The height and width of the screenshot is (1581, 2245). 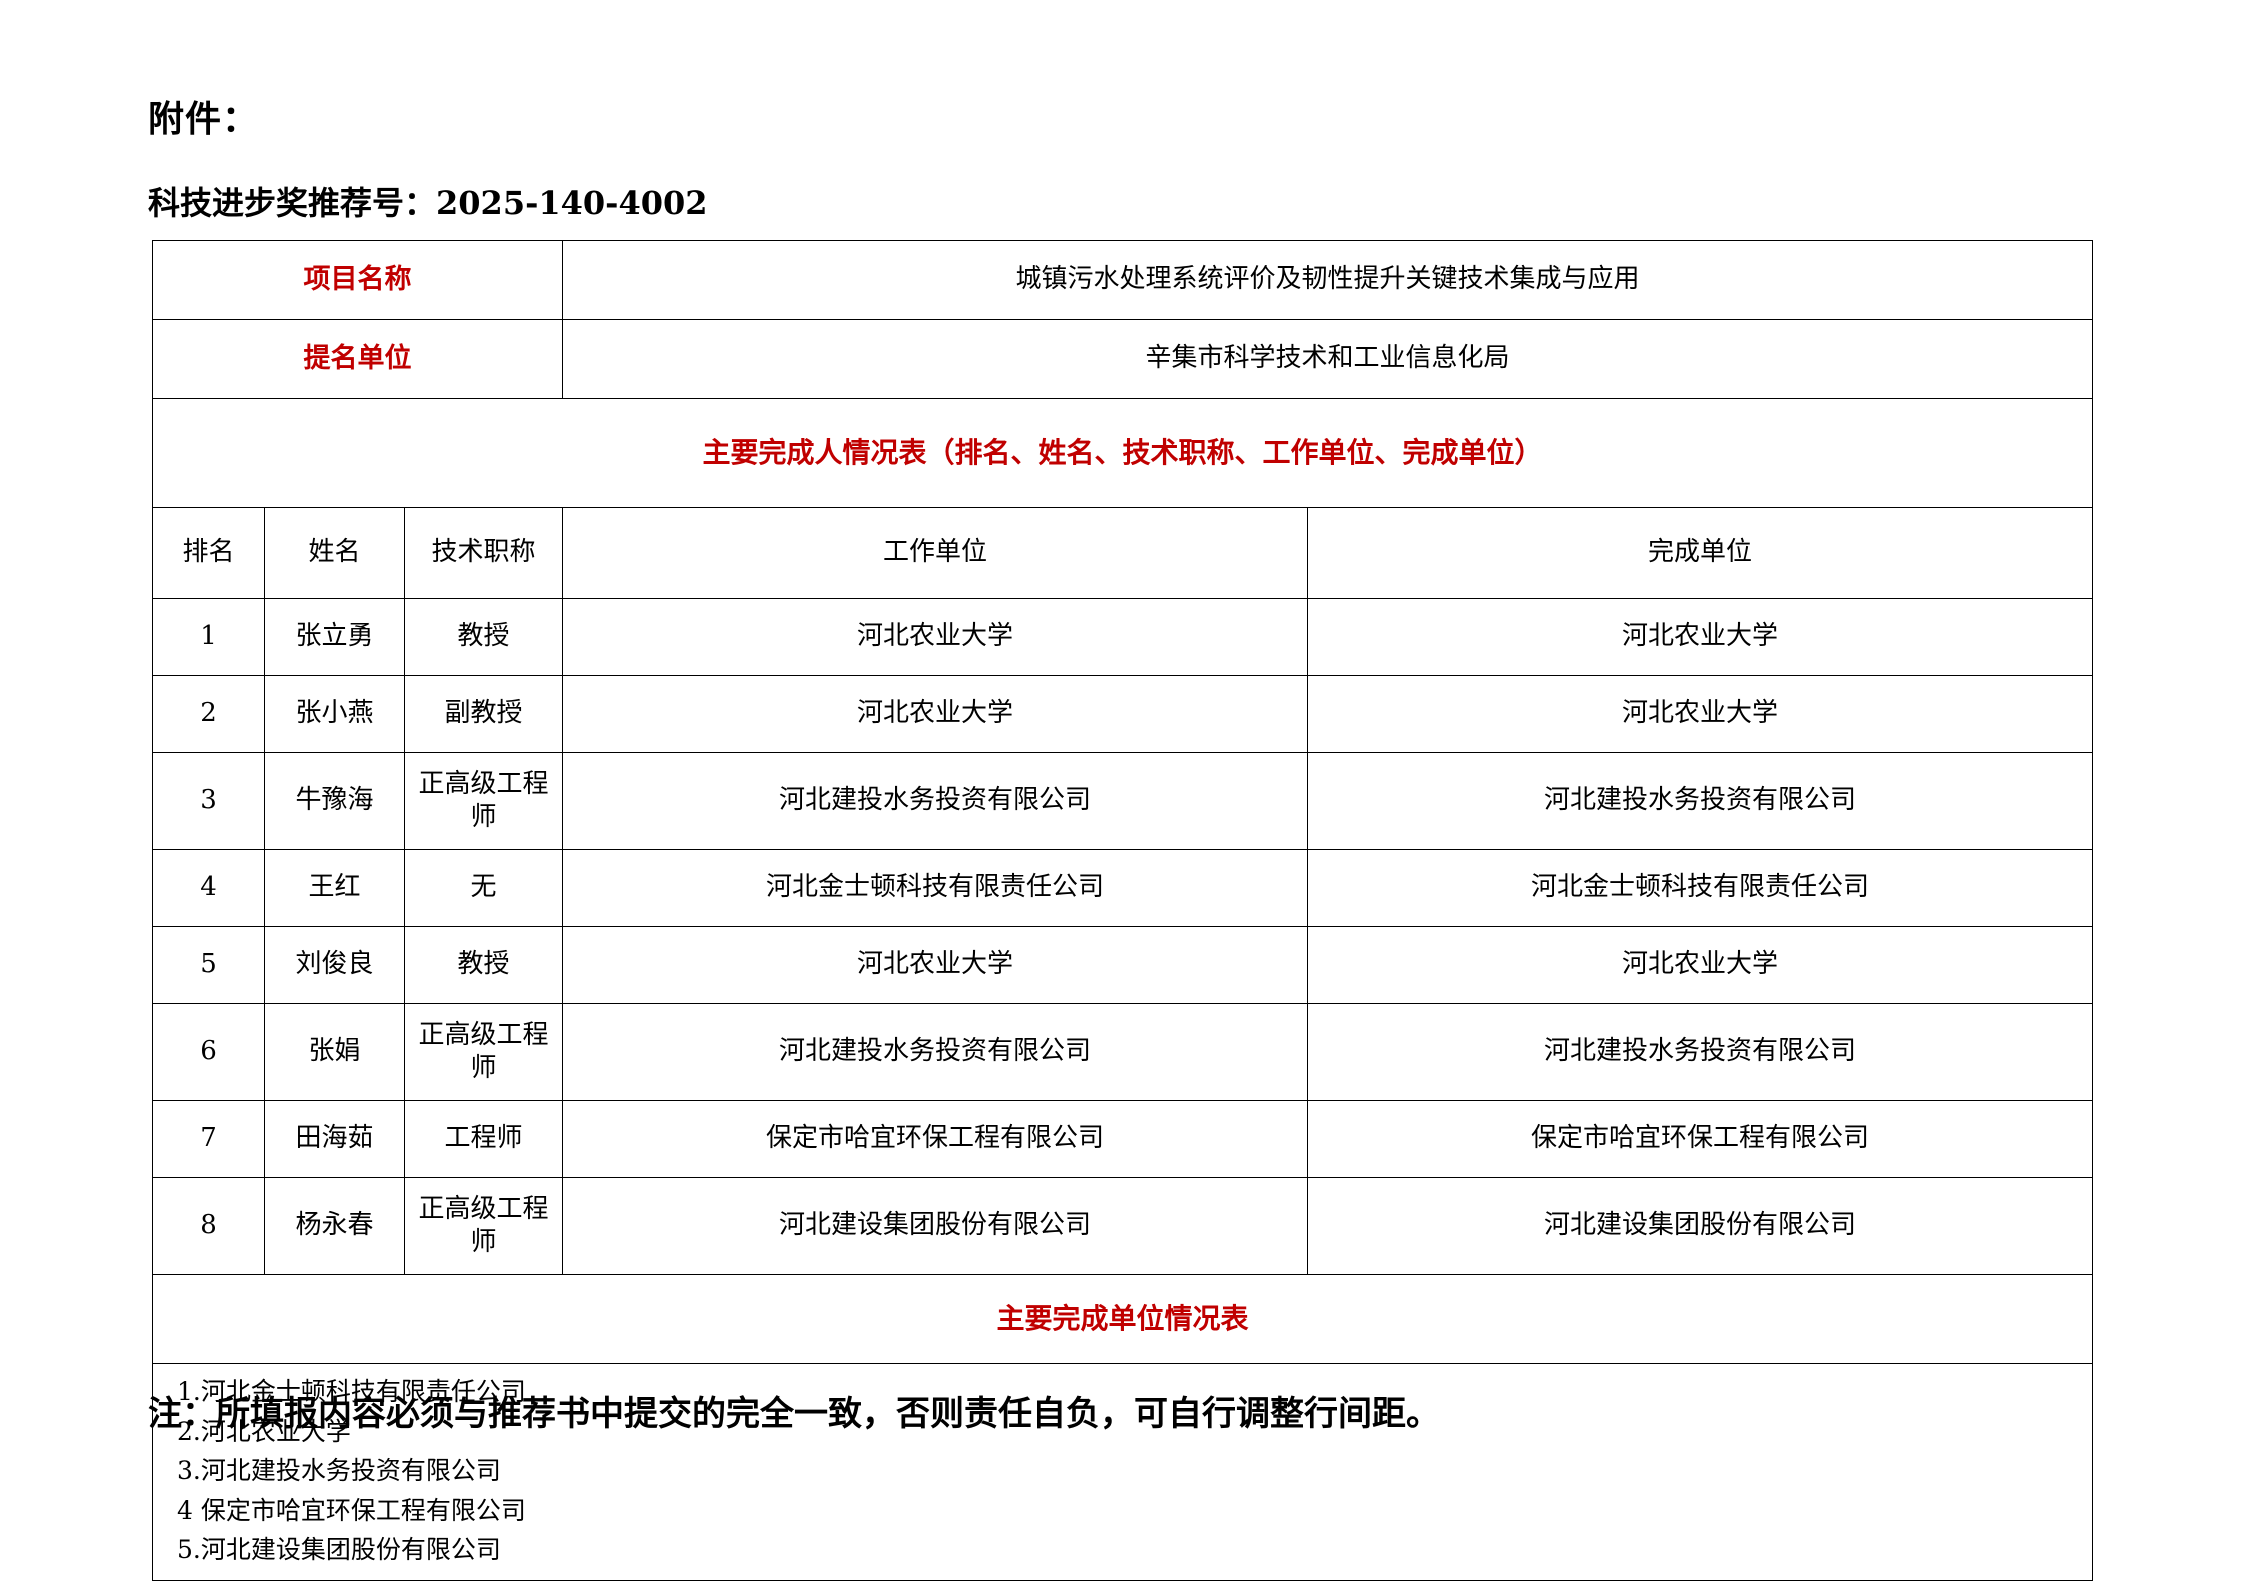 What do you see at coordinates (357, 359) in the screenshot?
I see `info-label-nominating-unit: 提名单位` at bounding box center [357, 359].